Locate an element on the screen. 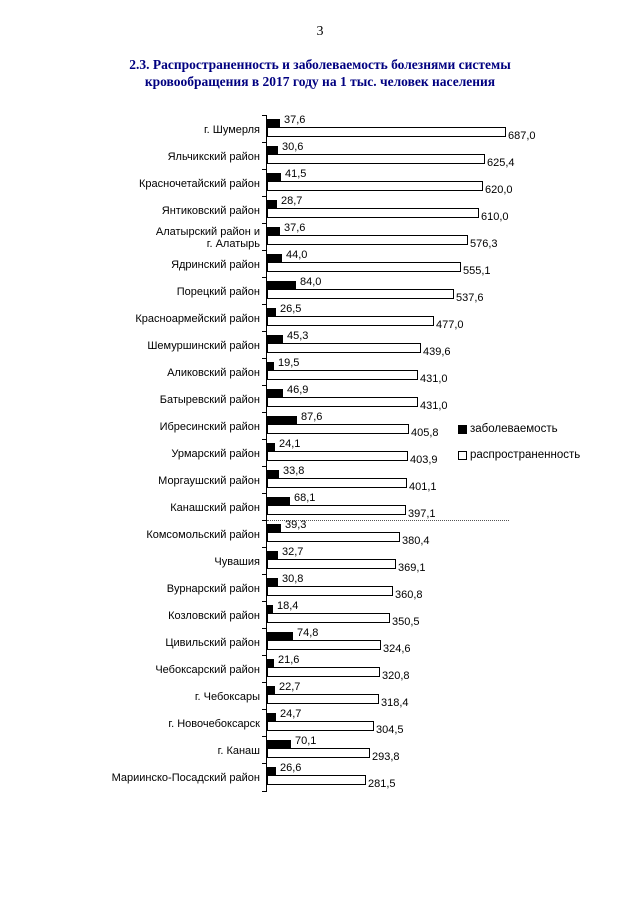 The height and width of the screenshot is (905, 640). category-label: г. Чебоксары is located at coordinates (227, 696).